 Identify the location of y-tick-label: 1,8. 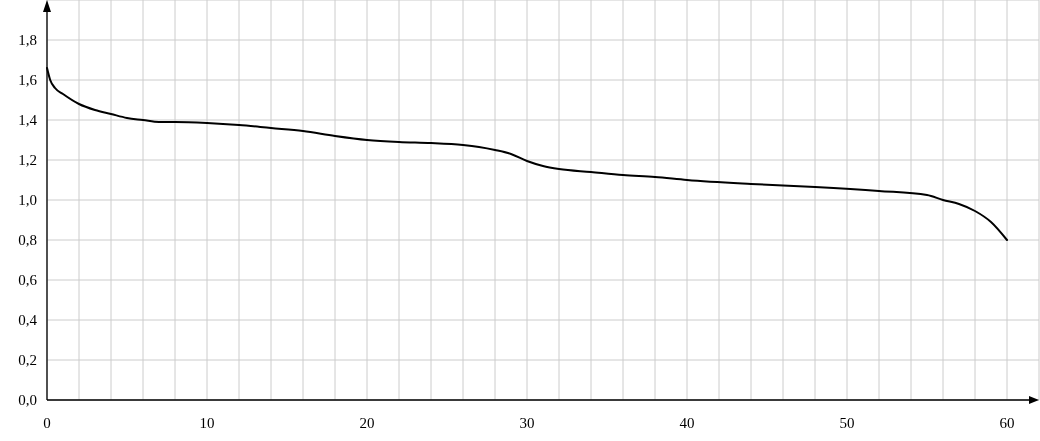
(27, 40).